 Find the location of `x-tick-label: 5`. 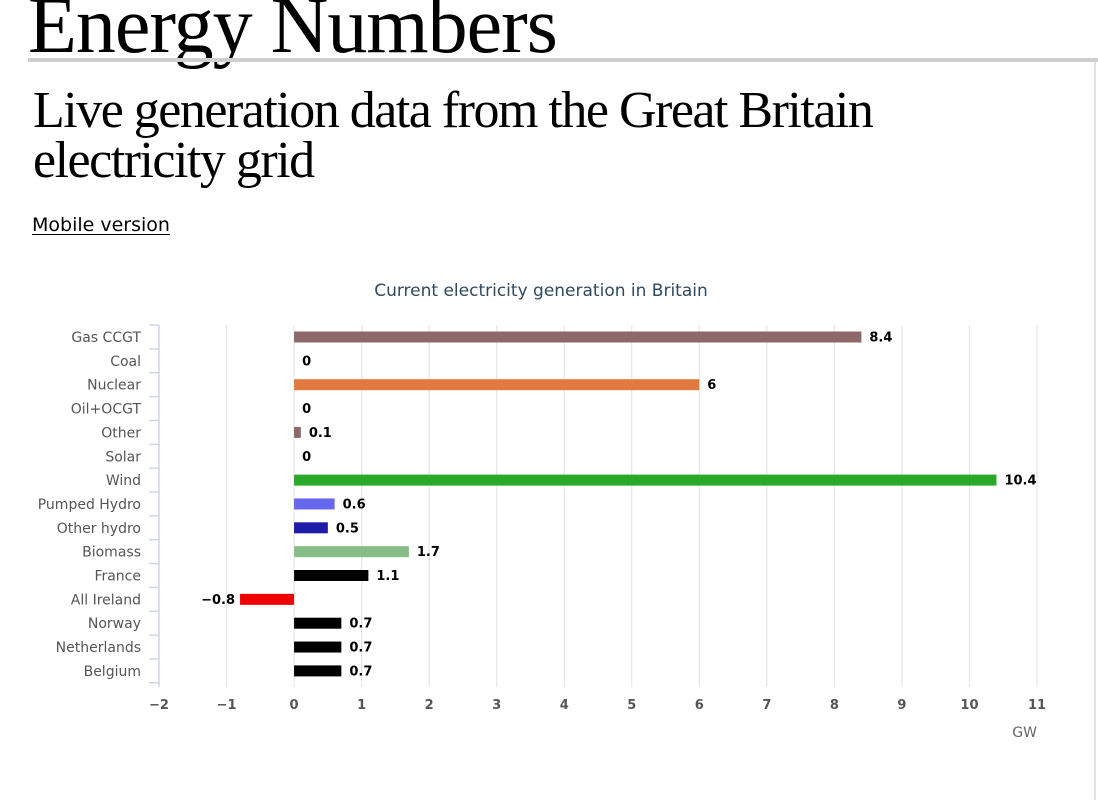

x-tick-label: 5 is located at coordinates (631, 705).